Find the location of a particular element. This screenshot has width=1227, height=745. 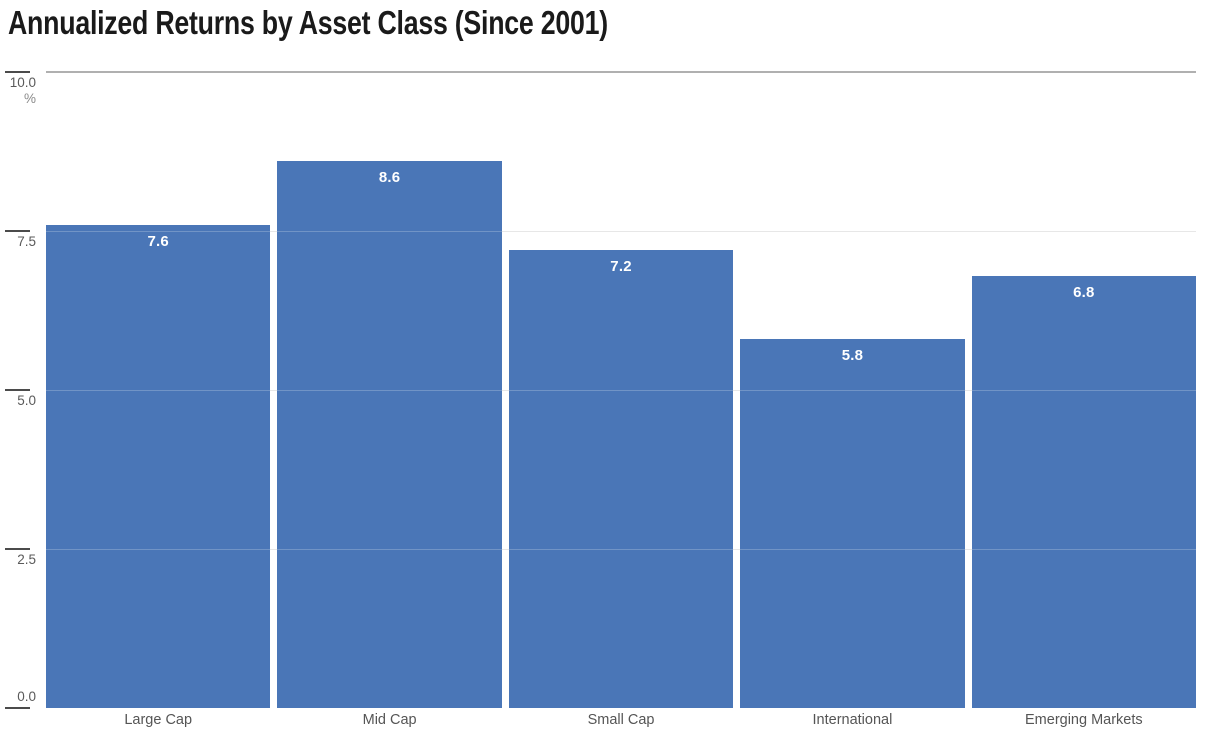

y-tick-label: 10.0 is located at coordinates (22, 82).